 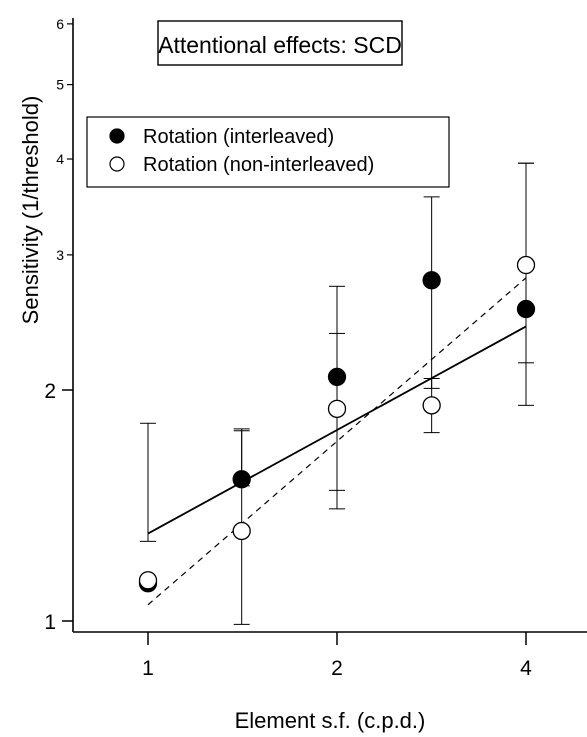 I want to click on y-tick-label-2: 2, so click(x=50, y=391).